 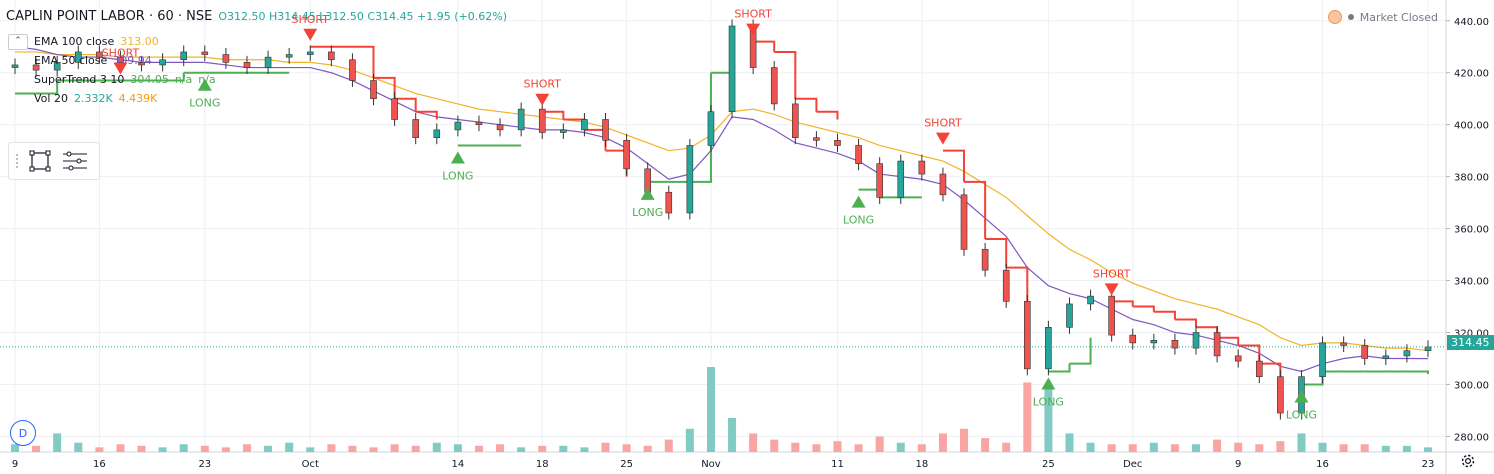 I want to click on period-button: D, so click(x=23, y=433).